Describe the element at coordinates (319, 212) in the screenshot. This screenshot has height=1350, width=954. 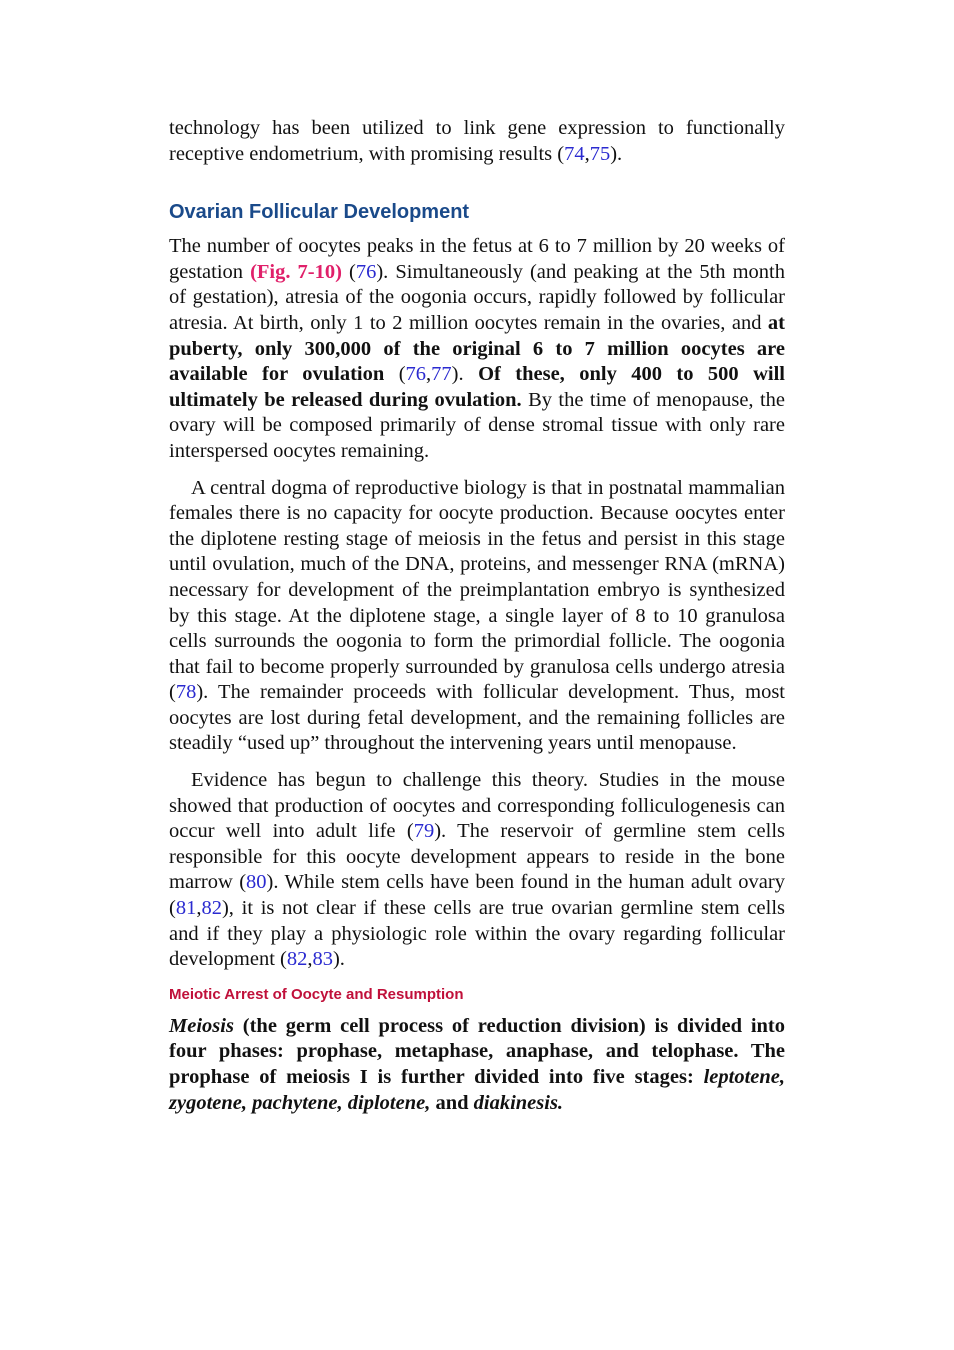
I see `section-heading: Ovarian Follicular Development` at that location.